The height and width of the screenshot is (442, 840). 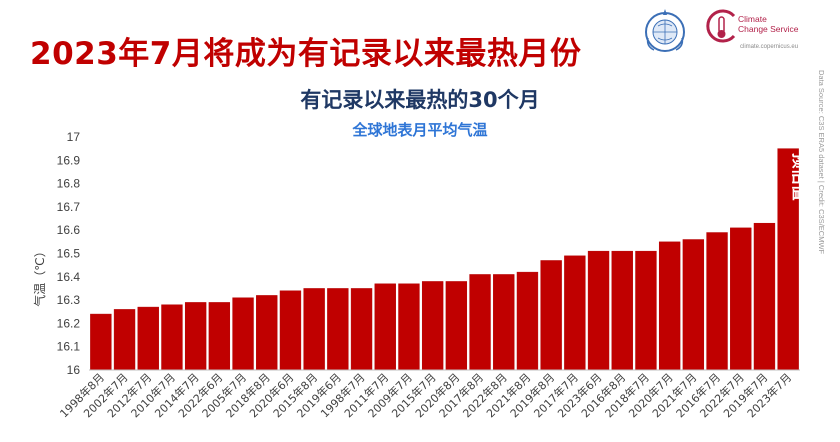 What do you see at coordinates (420, 130) in the screenshot?
I see `chart-subtitle: 全球地表月平均气温` at bounding box center [420, 130].